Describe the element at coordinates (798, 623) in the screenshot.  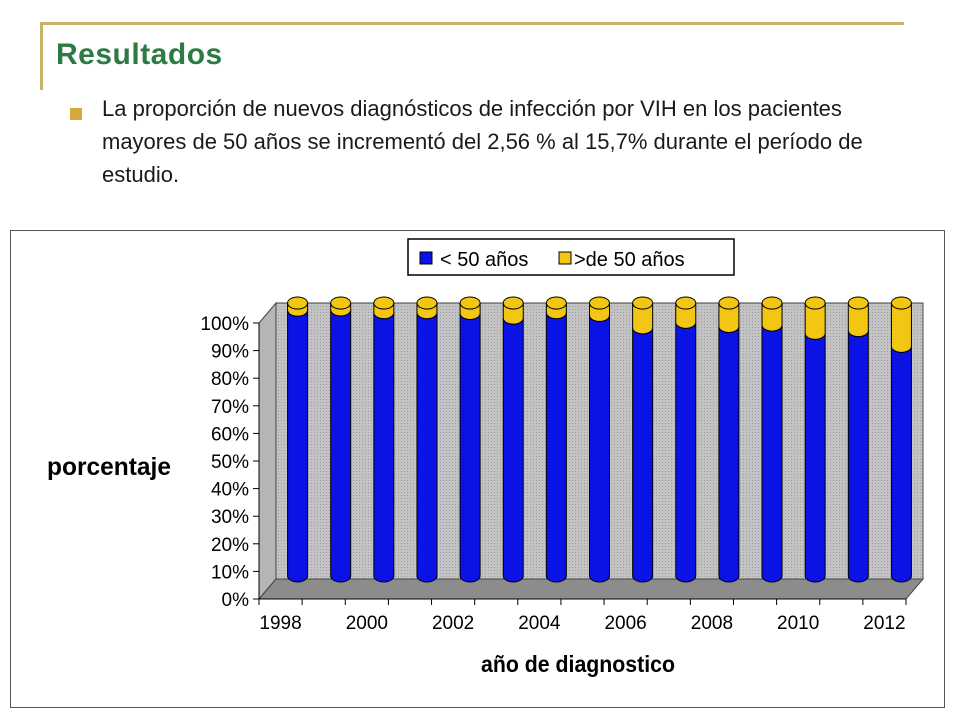
I see `x-tick-label-2010: 2010` at that location.